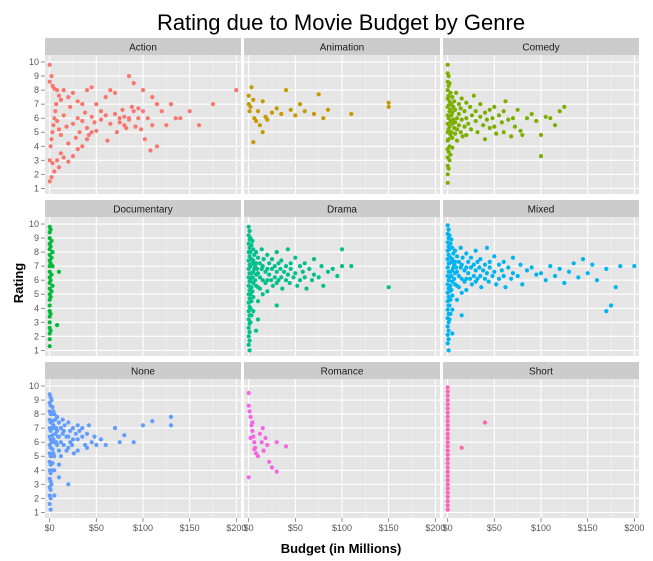 The width and height of the screenshot is (653, 561). What do you see at coordinates (435, 528) in the screenshot?
I see `x-tick-label: $200` at bounding box center [435, 528].